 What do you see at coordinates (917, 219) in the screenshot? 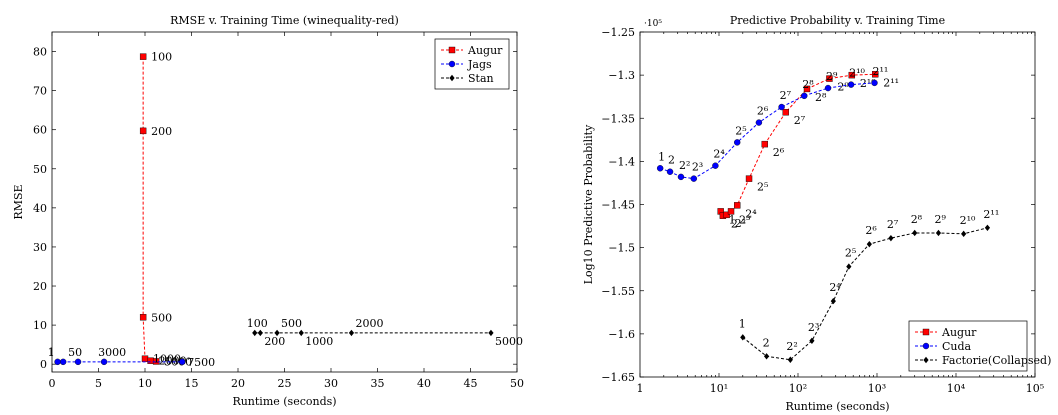
I see `point-label-factorie-collapsed: 2⁸` at bounding box center [917, 219].